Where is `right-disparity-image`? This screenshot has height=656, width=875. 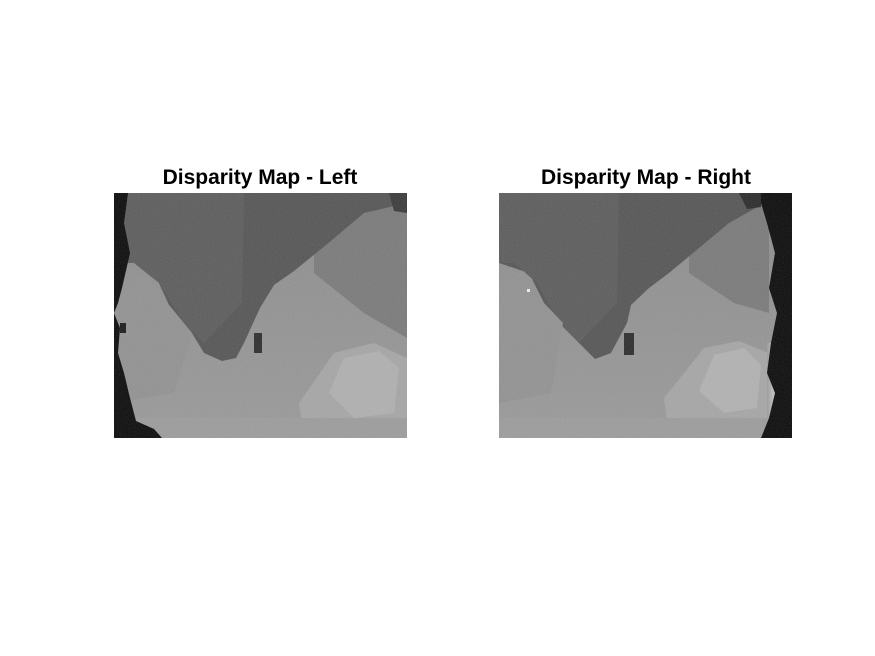 right-disparity-image is located at coordinates (645, 315).